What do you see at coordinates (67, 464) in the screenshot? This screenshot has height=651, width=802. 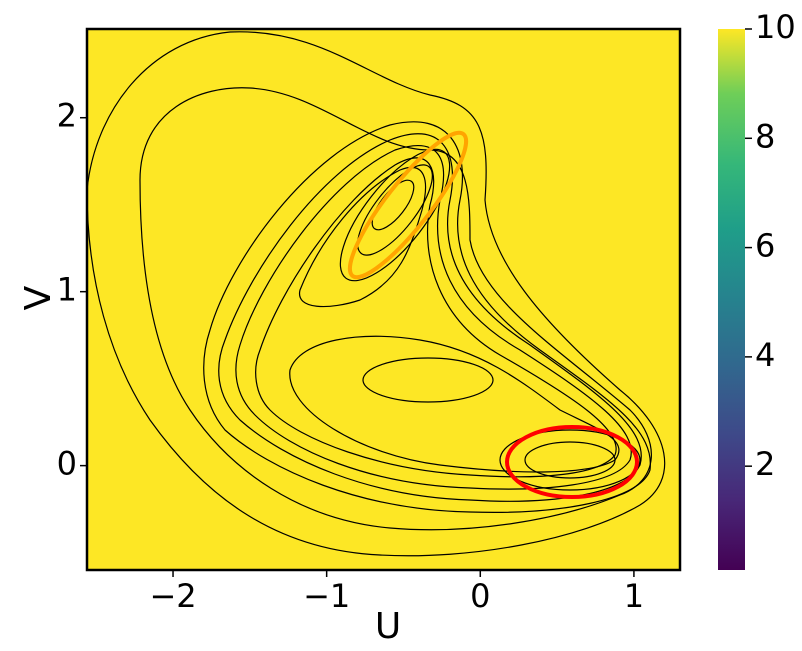 I see `y-tick-label: 0` at bounding box center [67, 464].